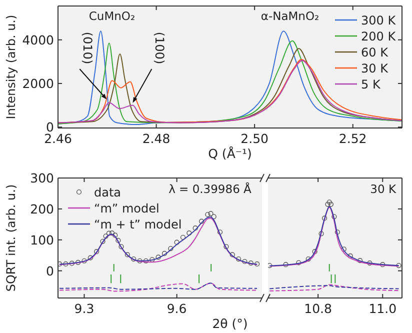  Describe the element at coordinates (87, 48) in the screenshot. I see `annotation: (010)` at that location.